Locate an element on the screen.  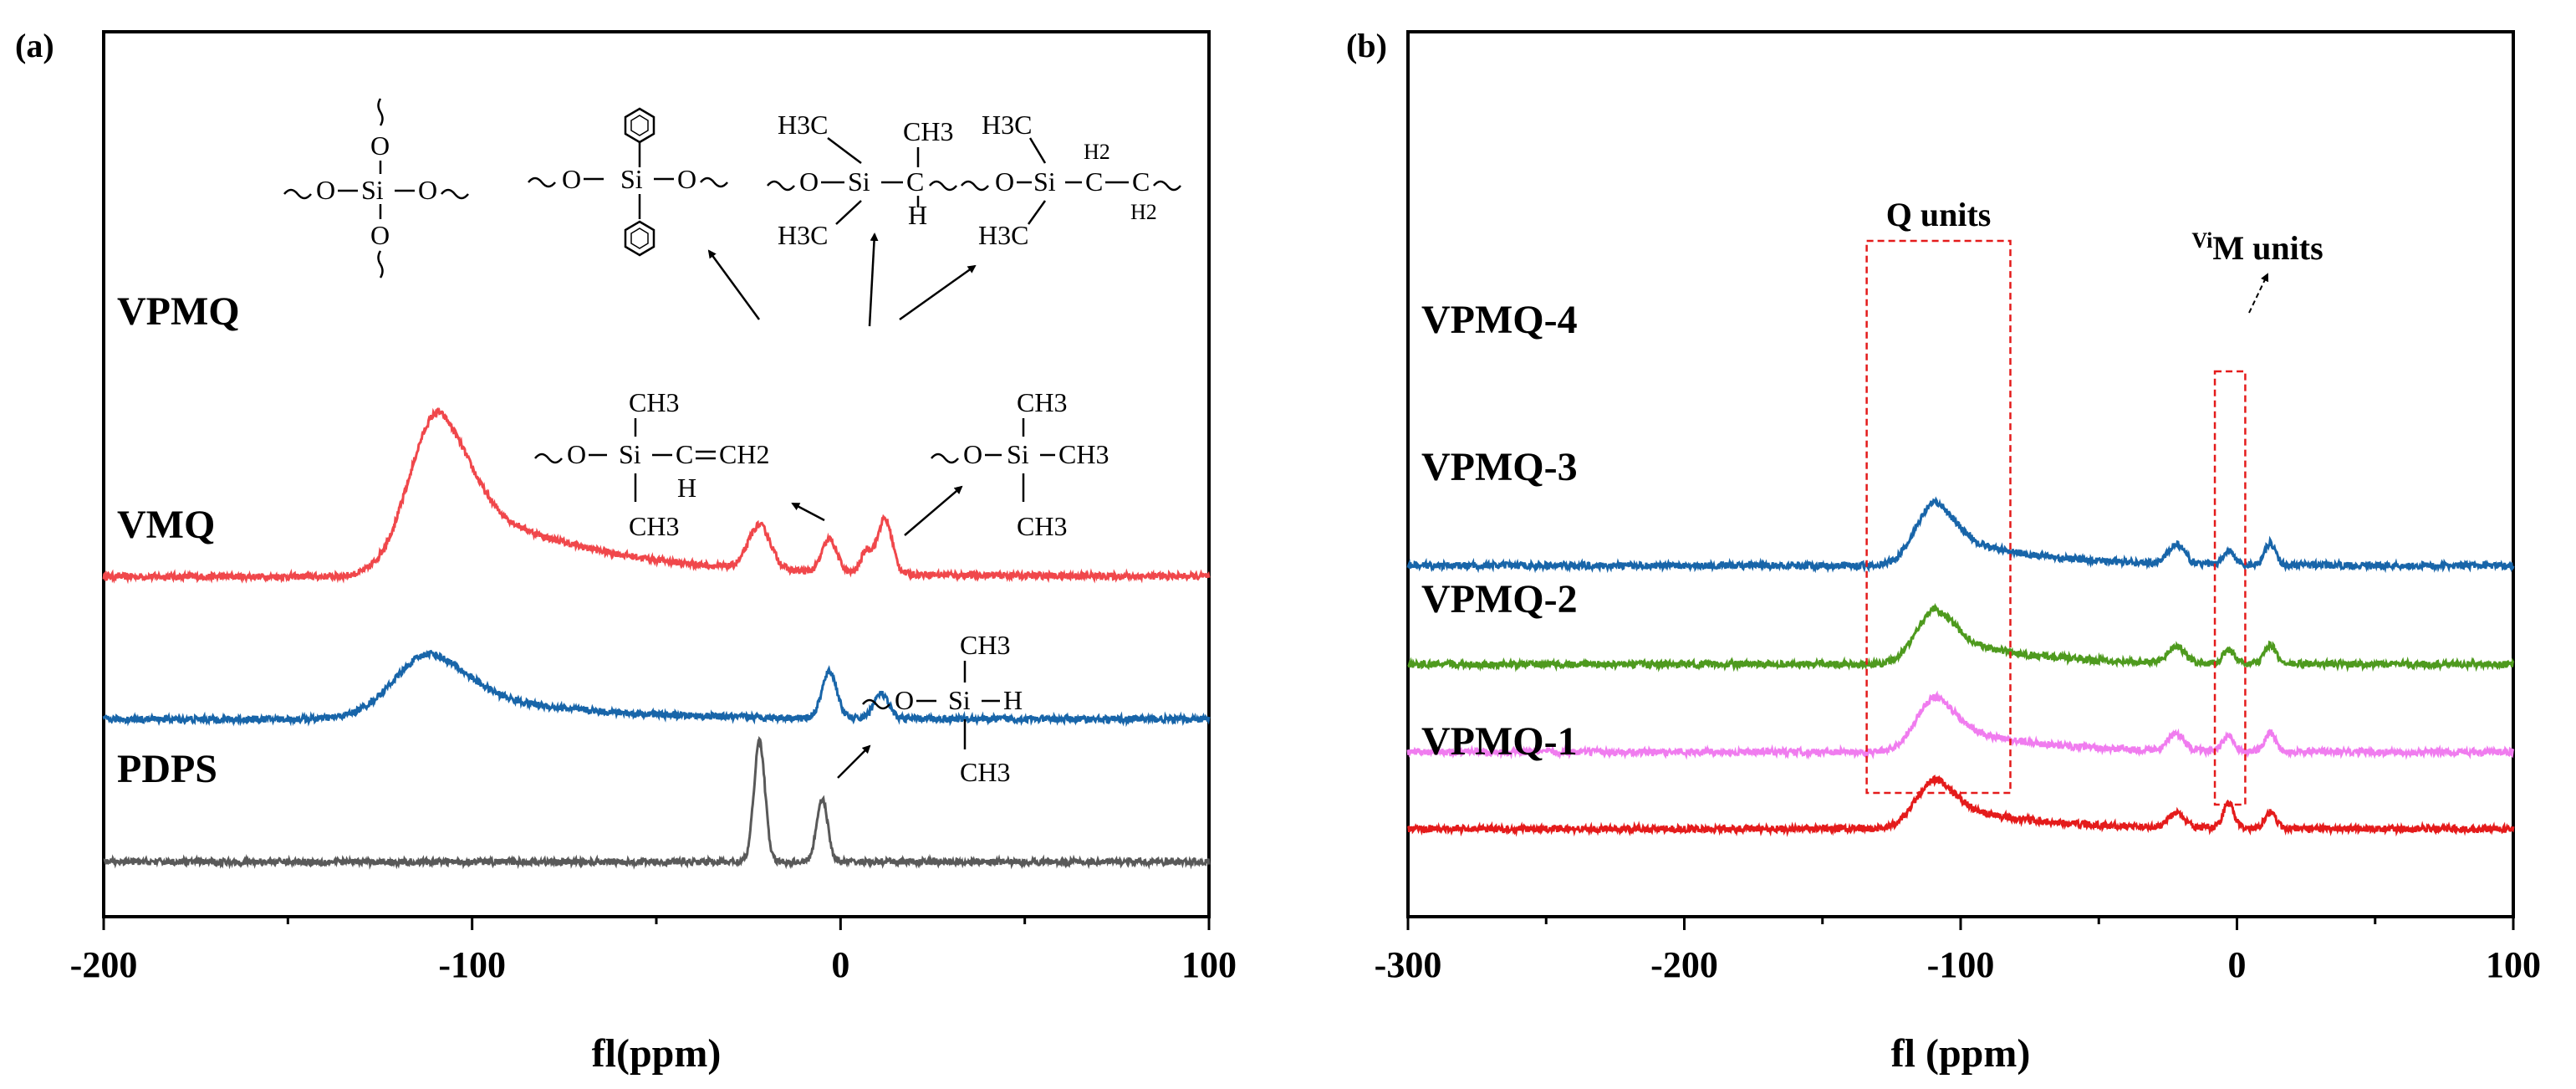
series-label-vpmq: VPMQ is located at coordinates (179, 312).